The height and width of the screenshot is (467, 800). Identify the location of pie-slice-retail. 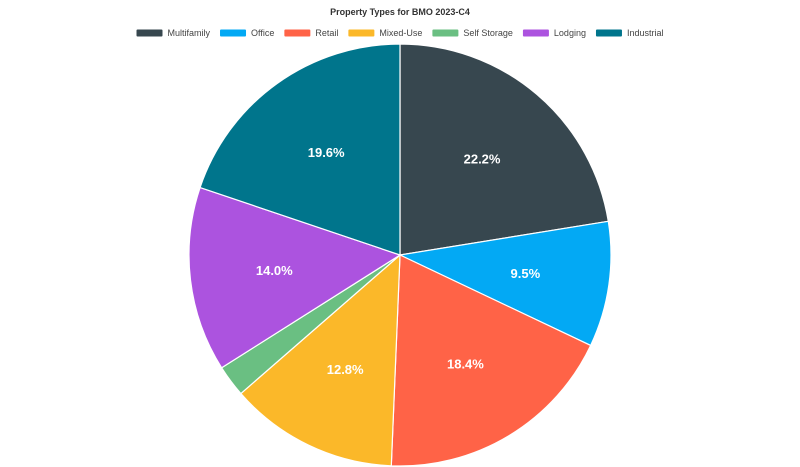
(491, 360).